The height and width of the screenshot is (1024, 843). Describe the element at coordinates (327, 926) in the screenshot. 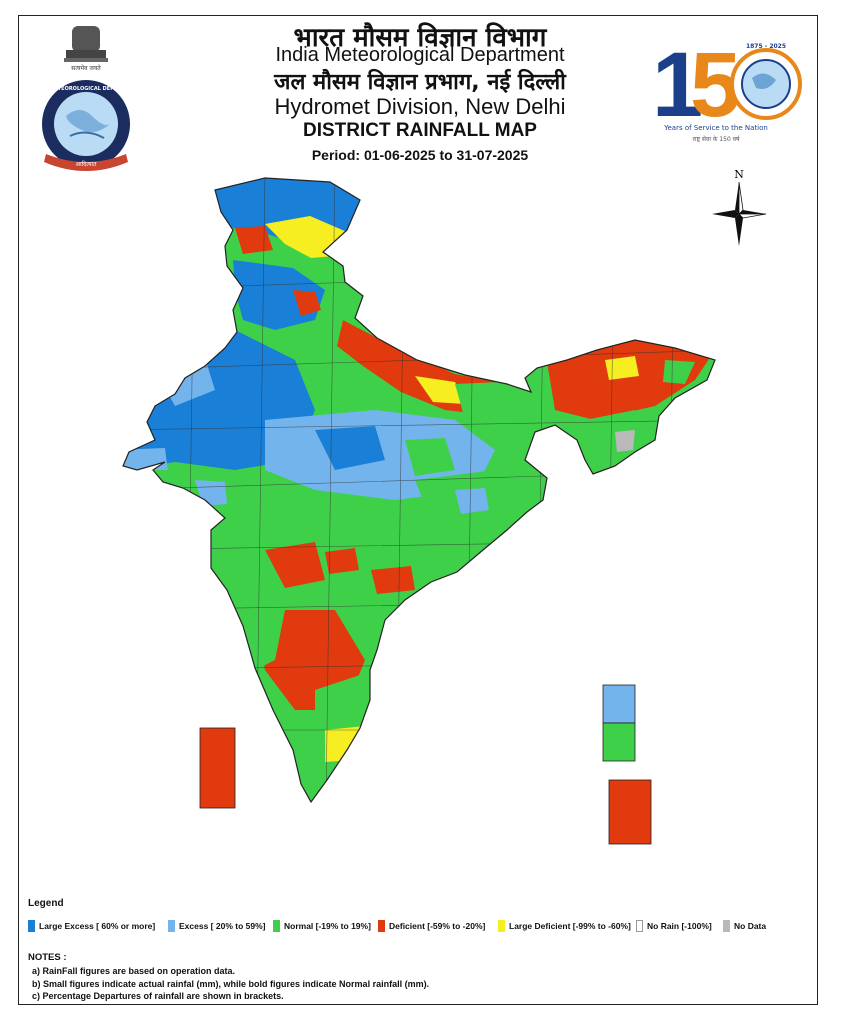

I see `legend-label: Normal [-19% to 19%]` at that location.